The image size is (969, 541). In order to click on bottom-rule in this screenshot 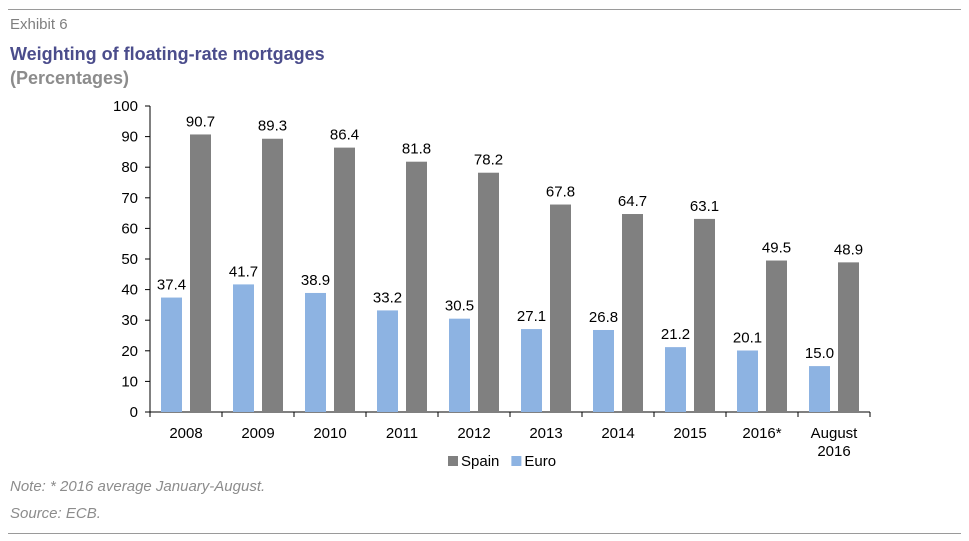, I will do `click(484, 533)`.